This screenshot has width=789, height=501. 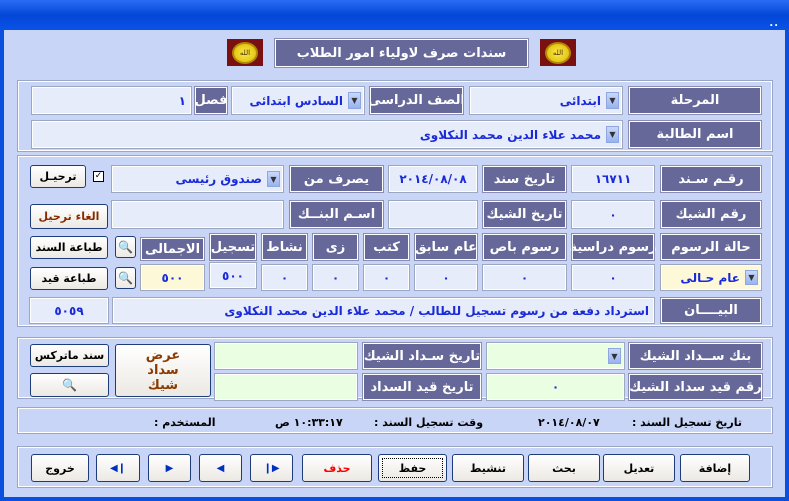 What do you see at coordinates (395, 116) in the screenshot?
I see `student-section` at bounding box center [395, 116].